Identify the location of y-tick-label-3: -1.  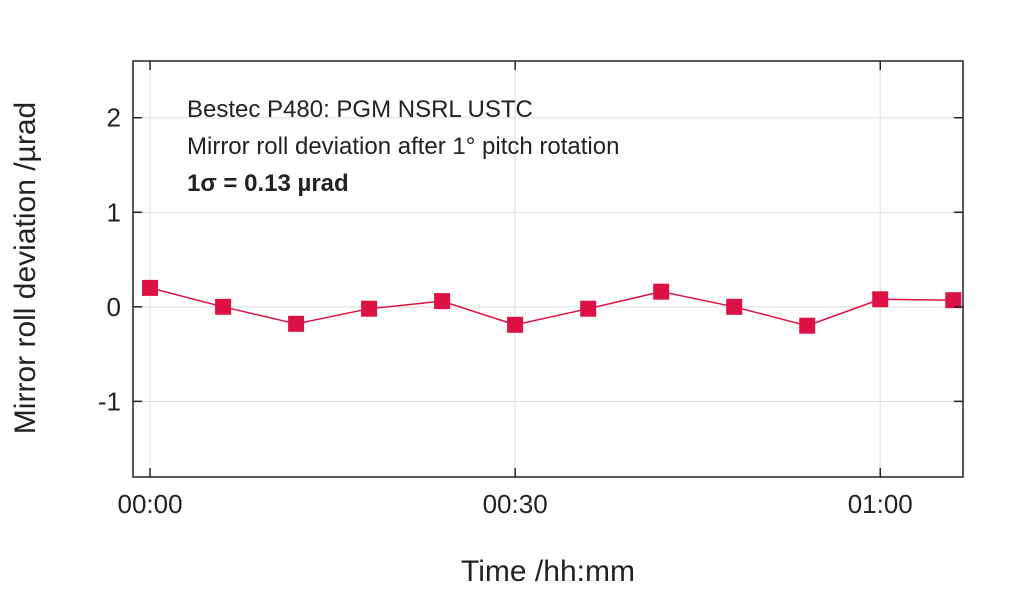
(109, 401).